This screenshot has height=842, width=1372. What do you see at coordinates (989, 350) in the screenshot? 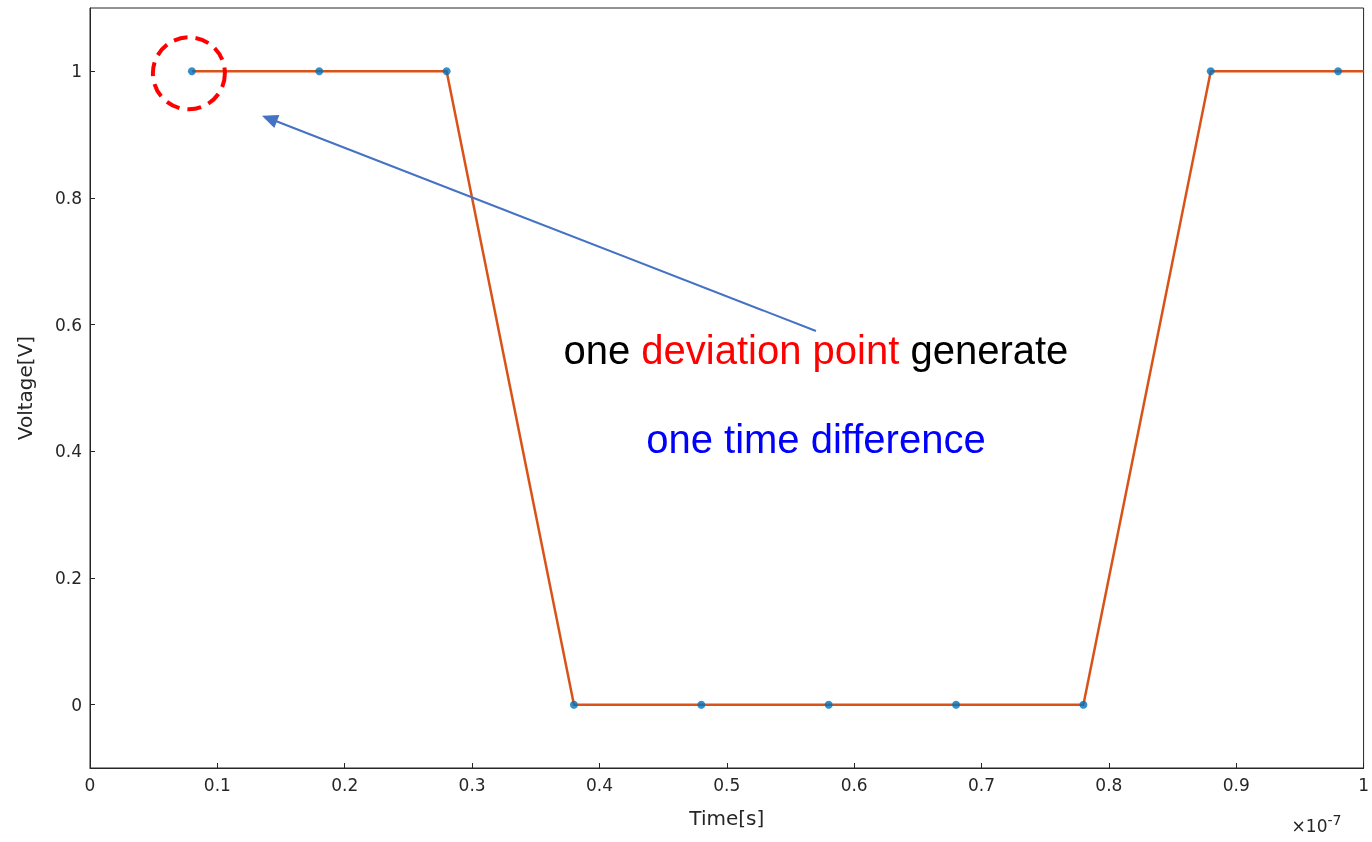
I see `annotation: generate` at bounding box center [989, 350].